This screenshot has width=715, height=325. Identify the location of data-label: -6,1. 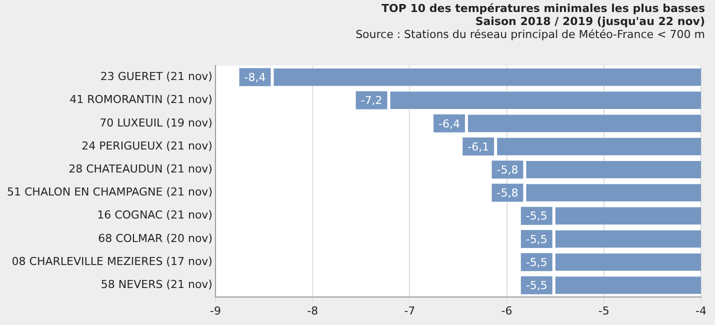
(479, 147).